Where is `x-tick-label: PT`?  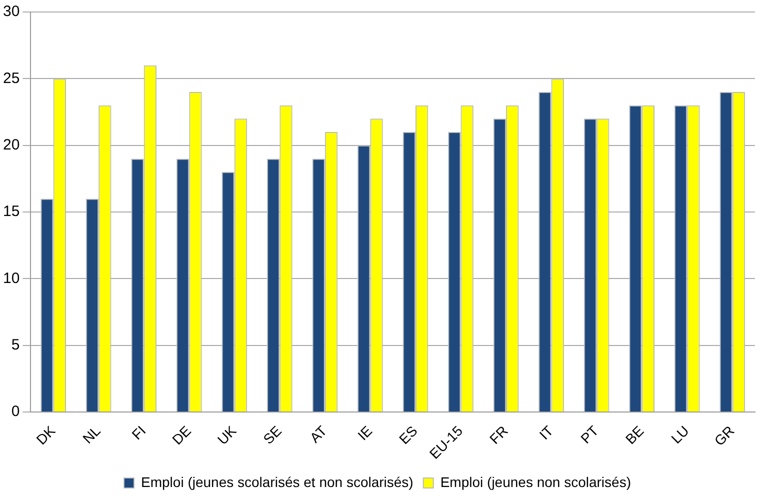
x-tick-label: PT is located at coordinates (589, 434).